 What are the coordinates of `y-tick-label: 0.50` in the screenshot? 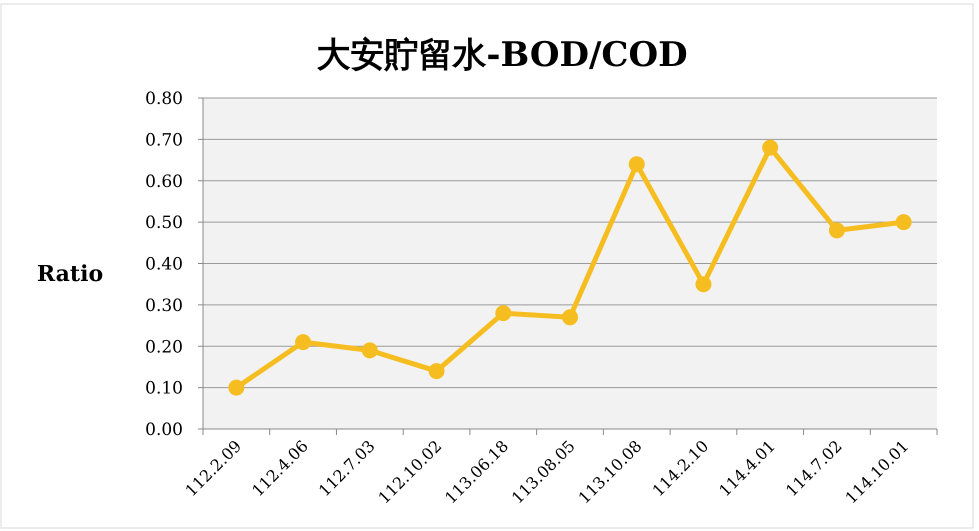 It's located at (164, 223).